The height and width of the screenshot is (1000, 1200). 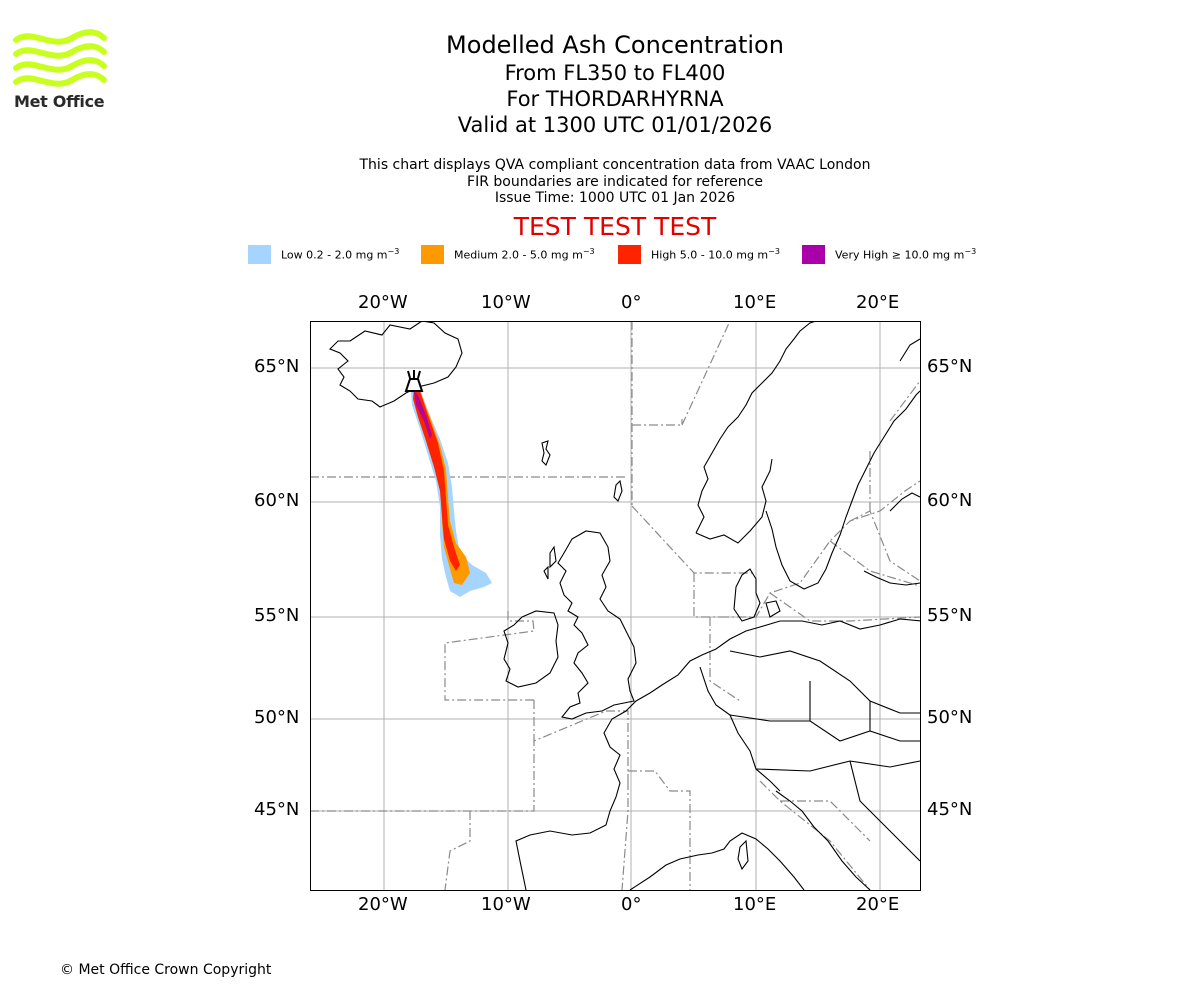 I want to click on met-office-logo-text: Met Office, so click(x=59, y=101).